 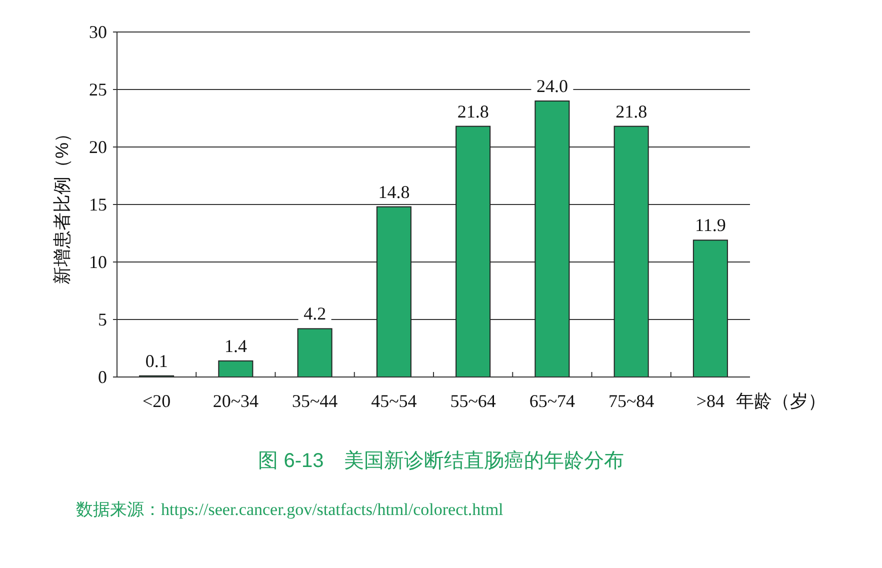 I want to click on x-tick-label: 65~74, so click(x=552, y=401).